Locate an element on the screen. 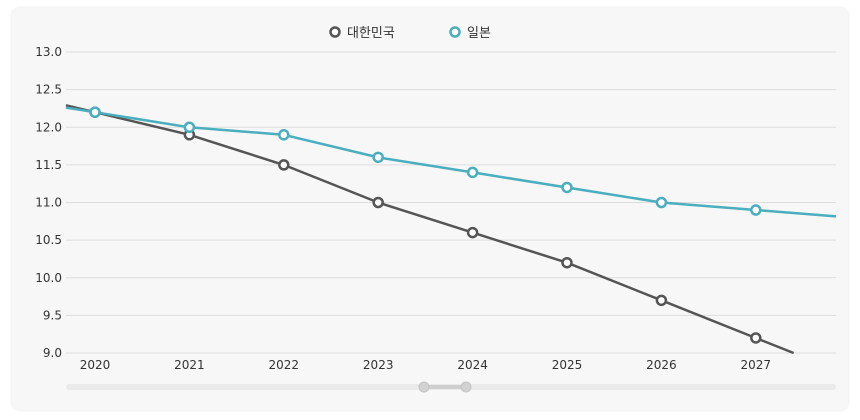 The width and height of the screenshot is (860, 420). y-tick-label: 13.0 is located at coordinates (48, 52).